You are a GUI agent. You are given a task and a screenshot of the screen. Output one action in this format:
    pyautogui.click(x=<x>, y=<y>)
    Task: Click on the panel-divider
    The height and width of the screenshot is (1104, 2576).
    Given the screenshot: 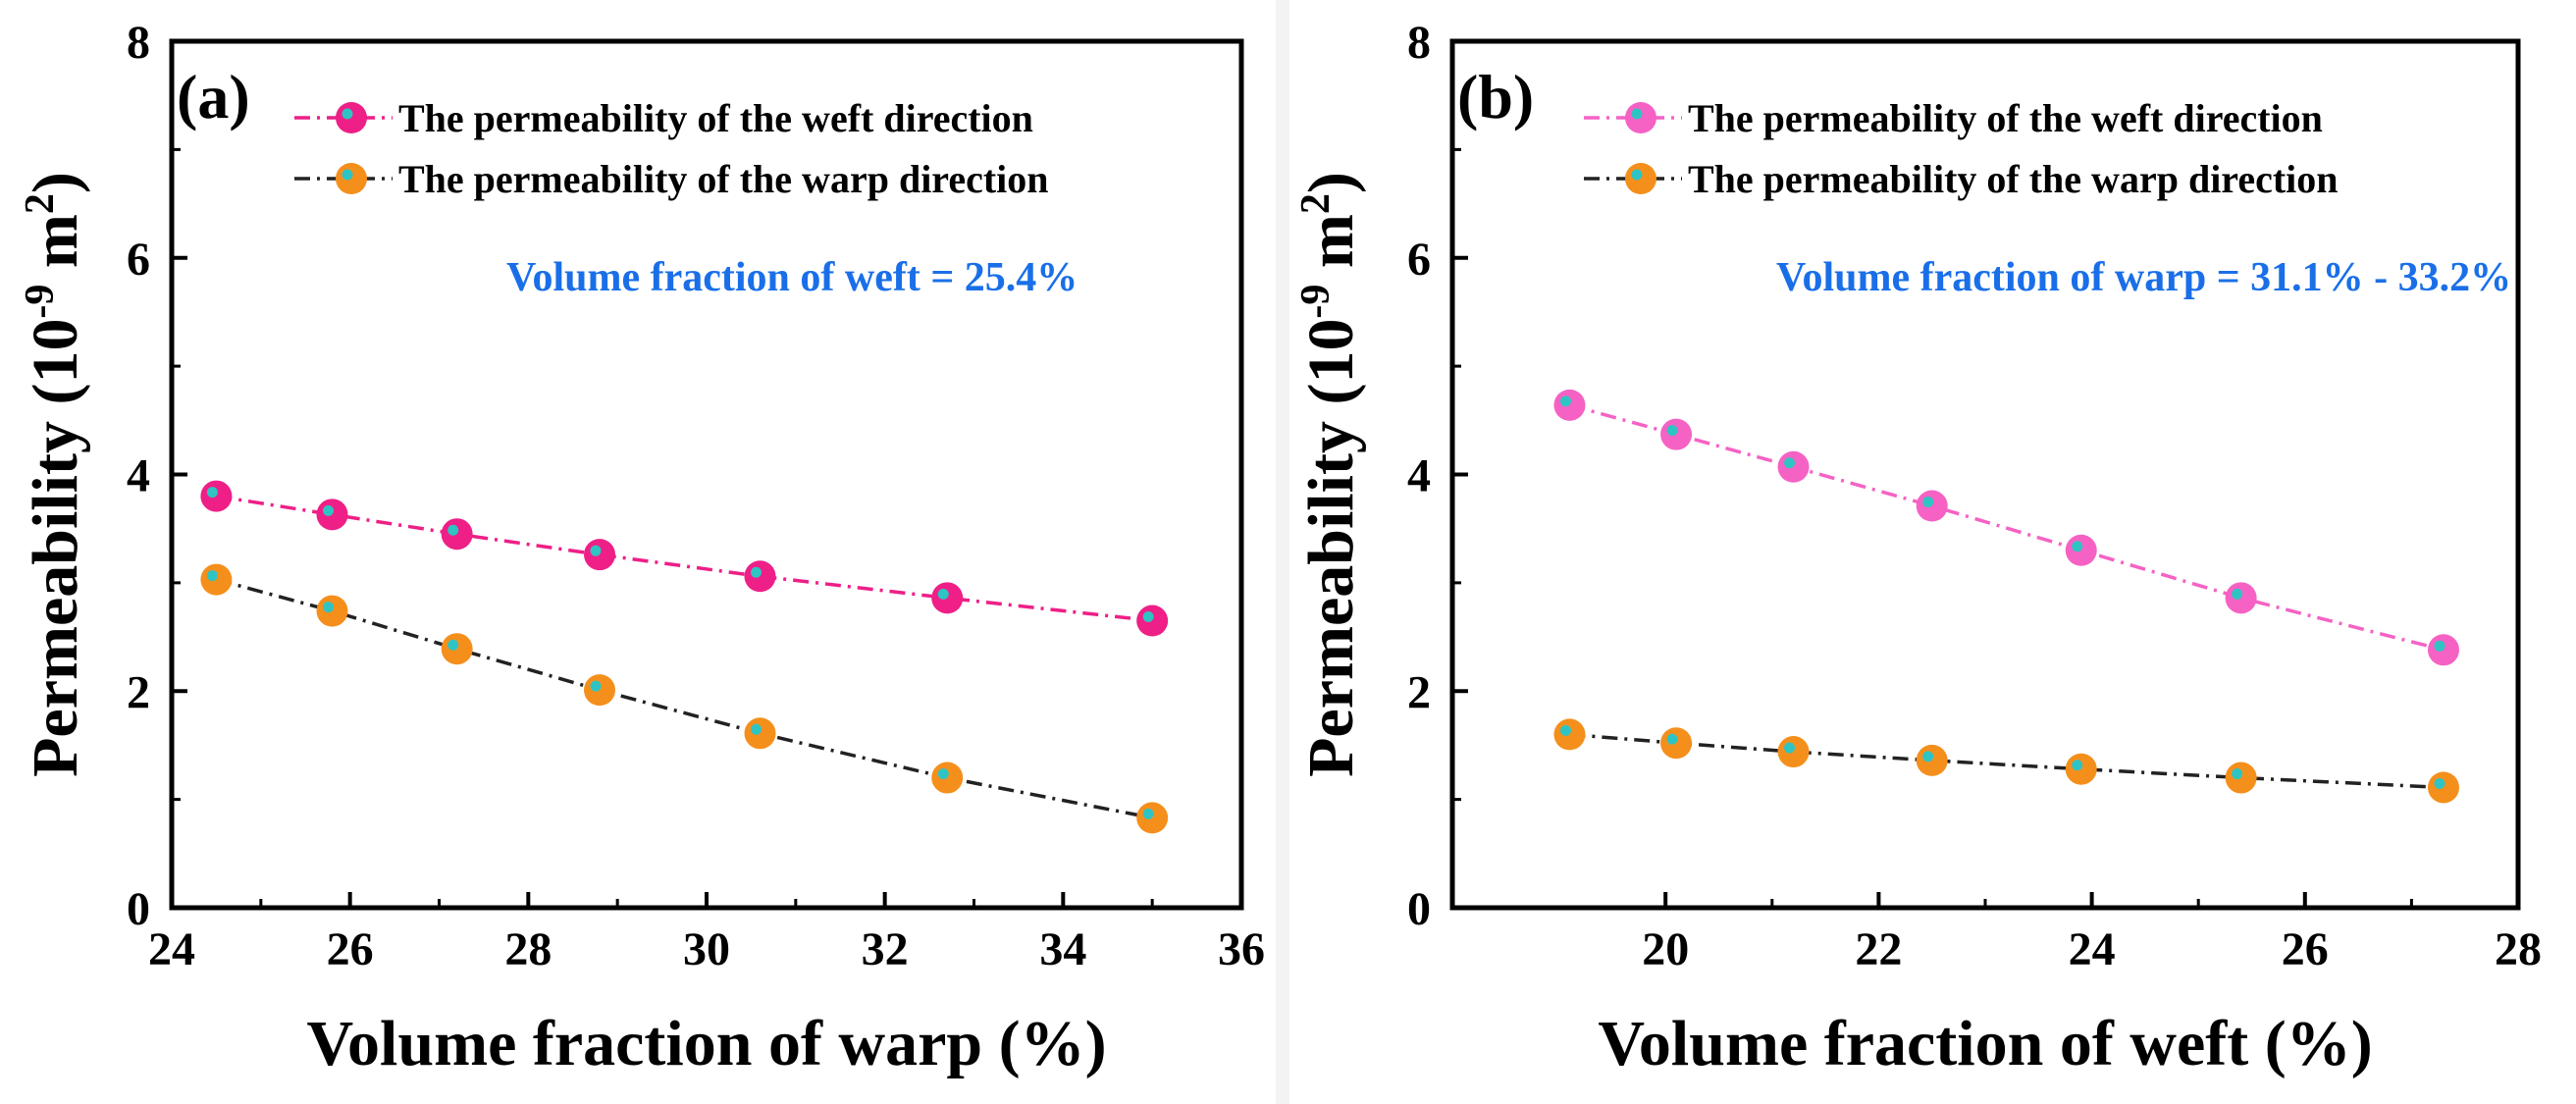 What is the action you would take?
    pyautogui.click(x=1282, y=552)
    